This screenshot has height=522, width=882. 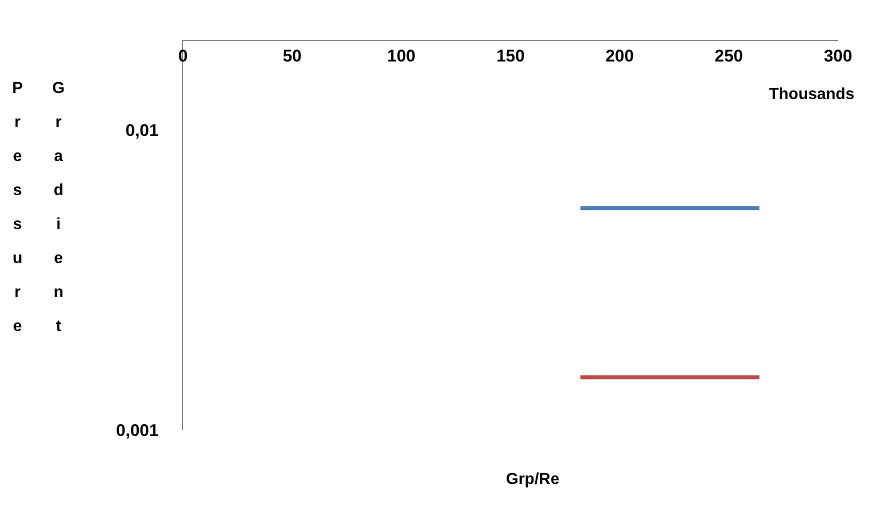 I want to click on y-tick-label: 0,01, so click(x=142, y=130).